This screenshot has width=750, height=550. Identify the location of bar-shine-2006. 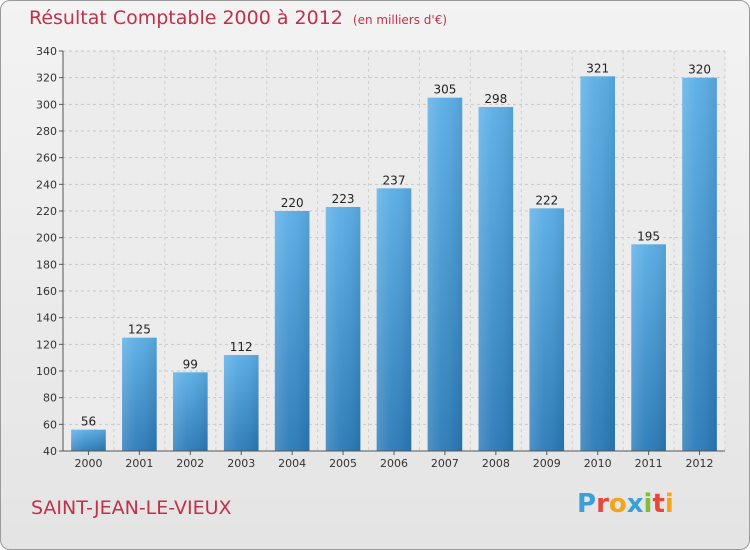
(394, 320).